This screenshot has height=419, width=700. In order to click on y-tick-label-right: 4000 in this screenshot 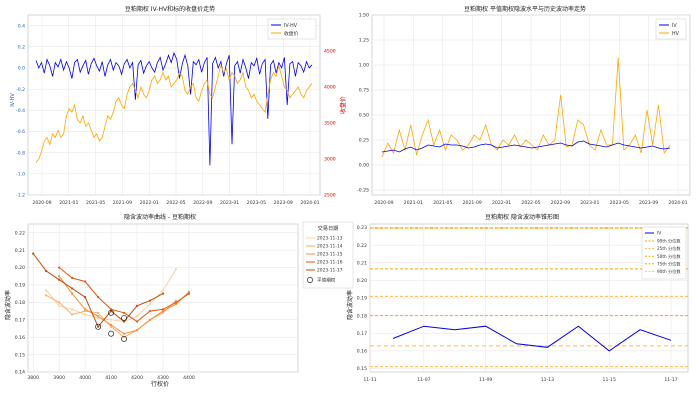, I will do `click(330, 88)`.